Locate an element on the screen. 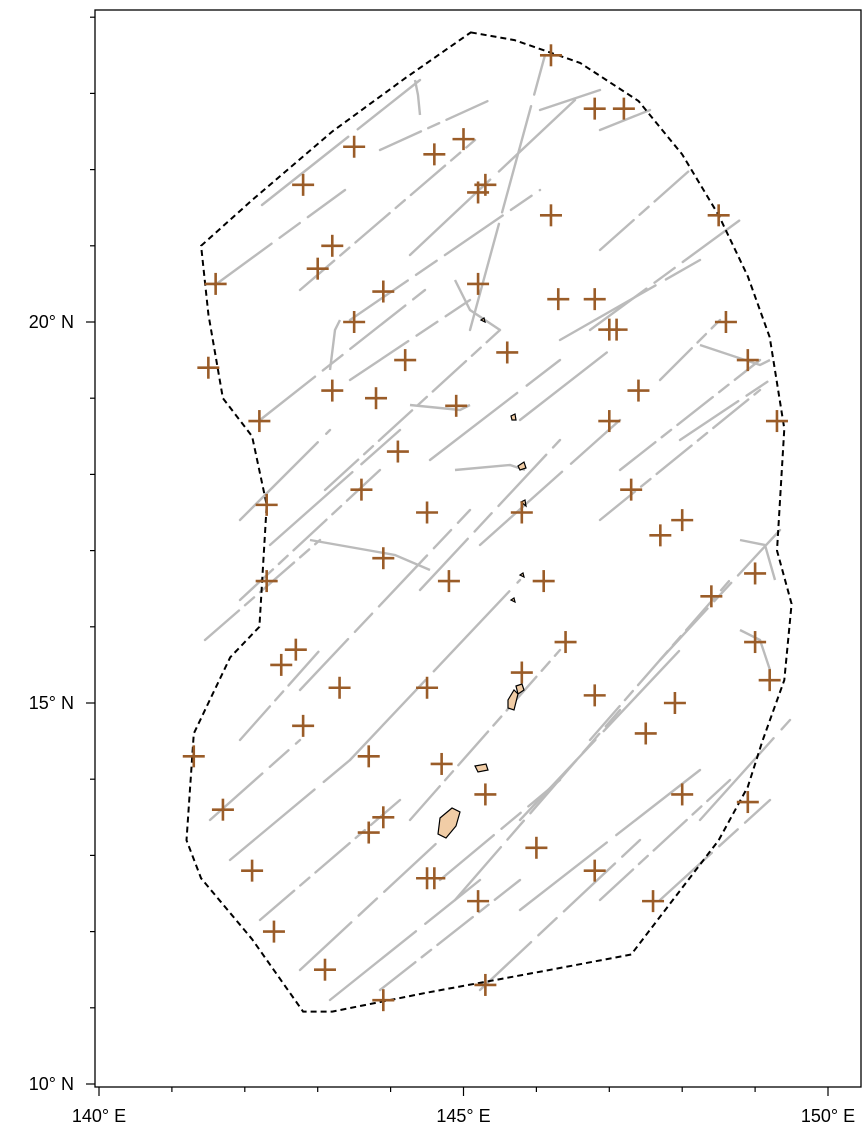 The height and width of the screenshot is (1148, 866). y-axis-label: 15° N is located at coordinates (51, 703).